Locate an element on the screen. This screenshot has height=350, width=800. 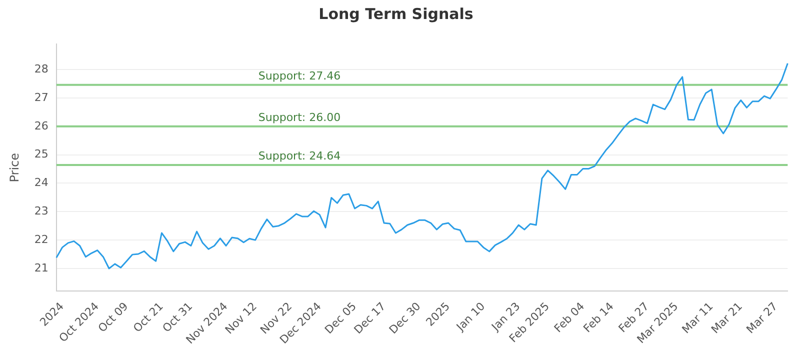
chart-title: Long Term Signals is located at coordinates (396, 13).